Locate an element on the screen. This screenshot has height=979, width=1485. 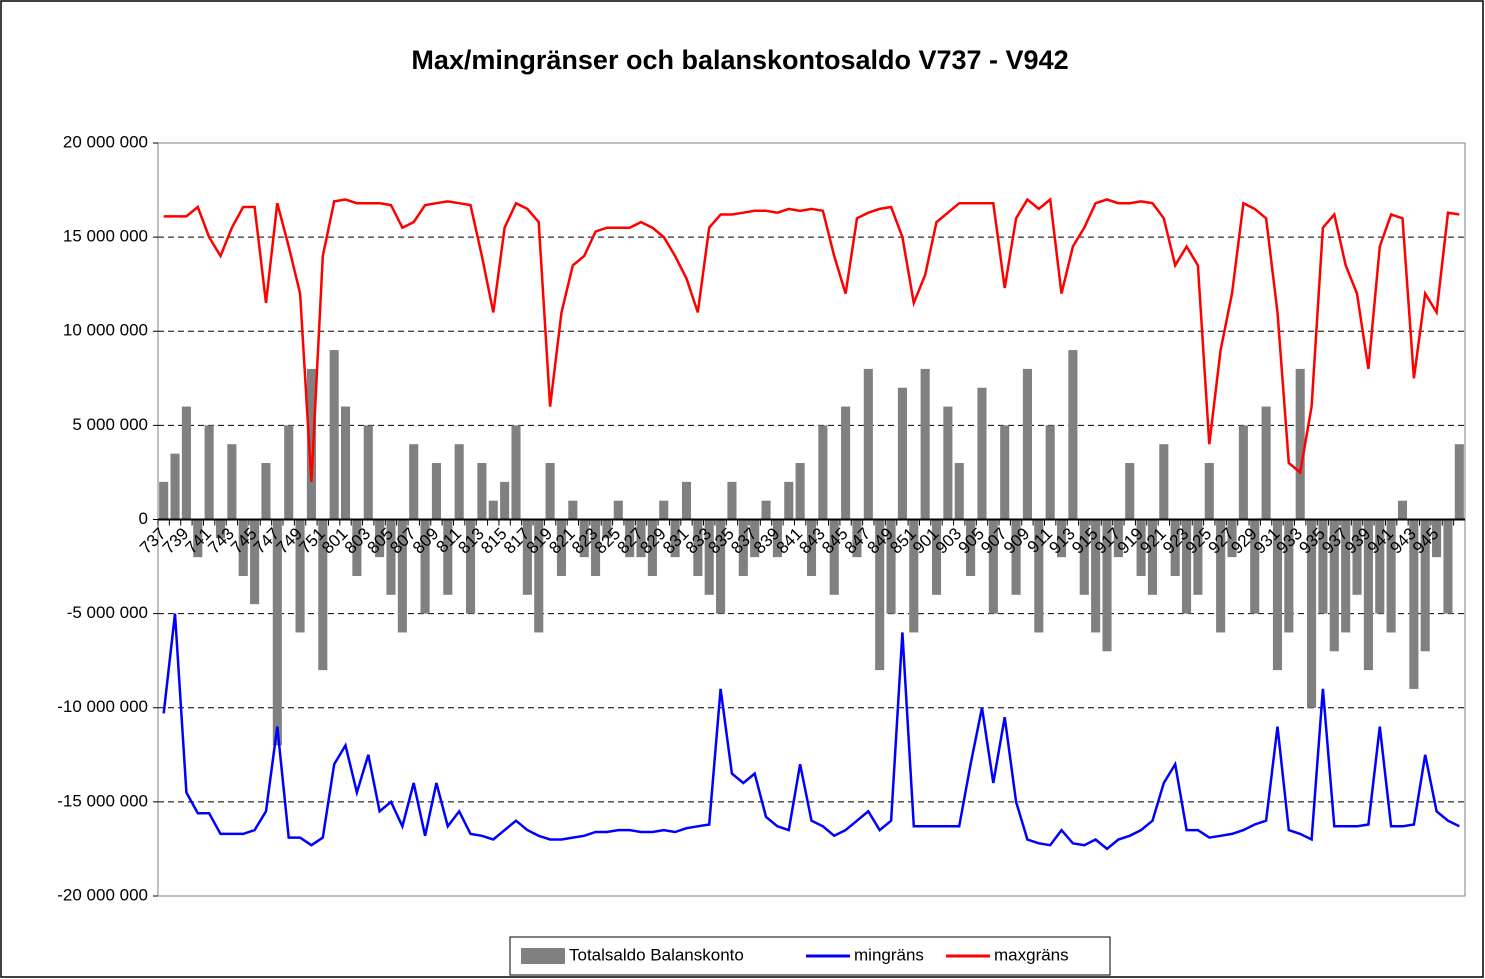
legend-swatch is located at coordinates (543, 956).